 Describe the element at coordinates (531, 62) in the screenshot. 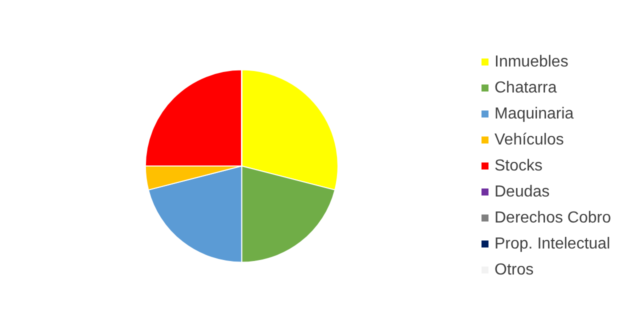

I see `legend-label: Inmuebles` at that location.